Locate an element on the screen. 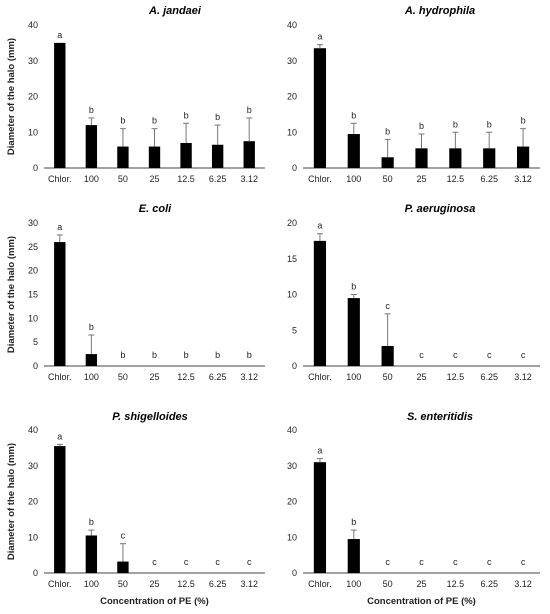  x-axis-label: Concentration of PE (%) is located at coordinates (421, 601).